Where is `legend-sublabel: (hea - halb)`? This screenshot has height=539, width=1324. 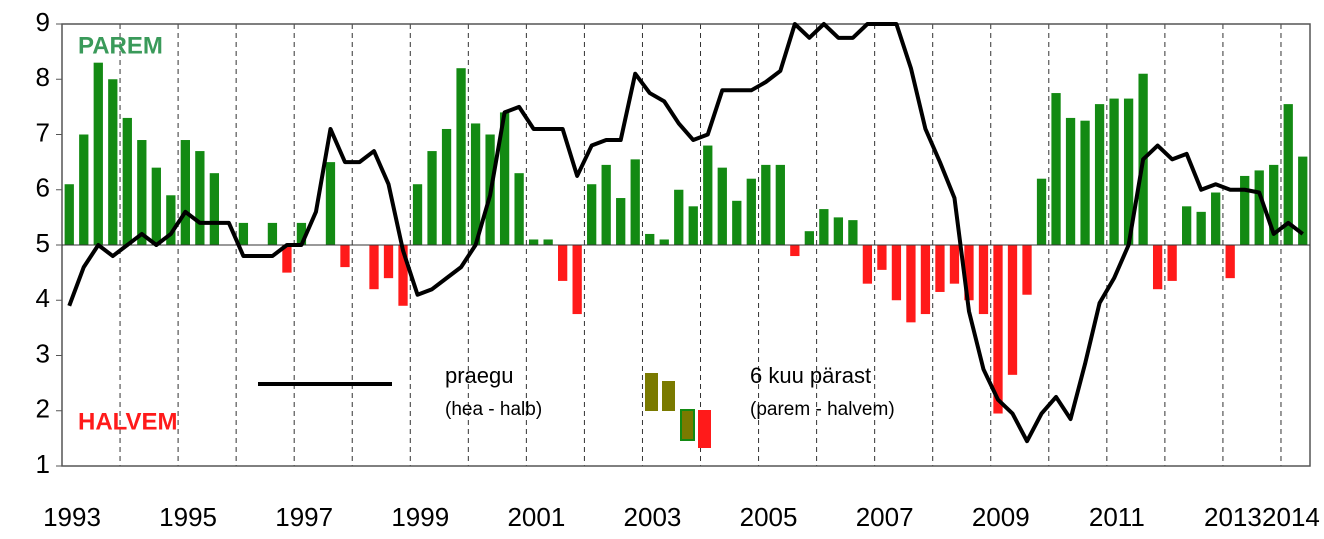
legend-sublabel: (hea - halb) is located at coordinates (493, 409).